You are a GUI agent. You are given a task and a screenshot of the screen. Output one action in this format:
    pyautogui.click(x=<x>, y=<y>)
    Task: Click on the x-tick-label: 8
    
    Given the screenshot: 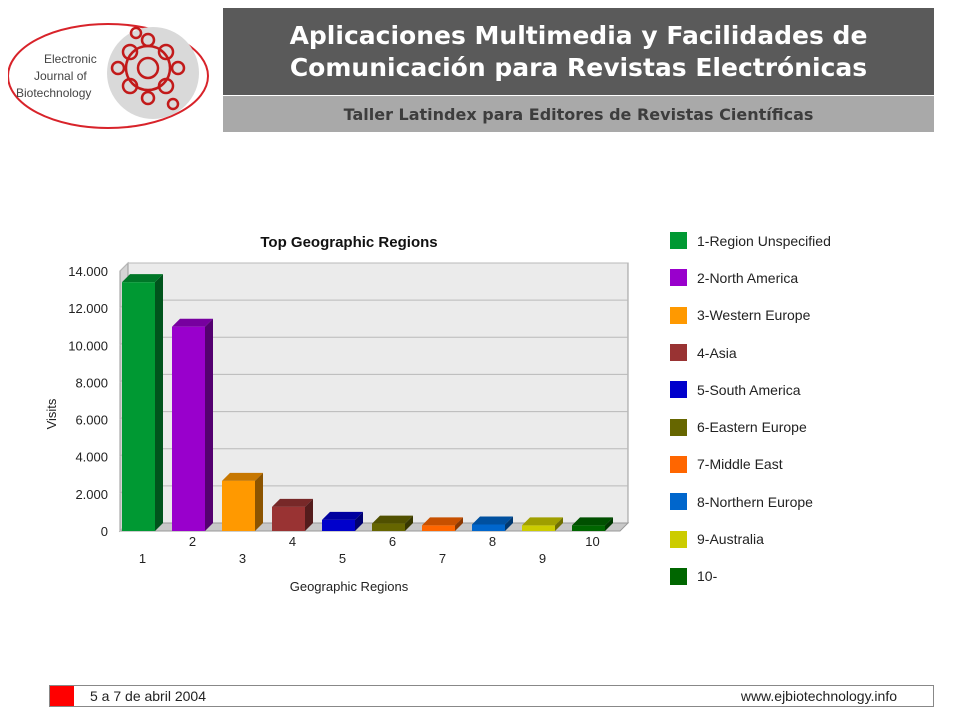 What is the action you would take?
    pyautogui.click(x=492, y=541)
    